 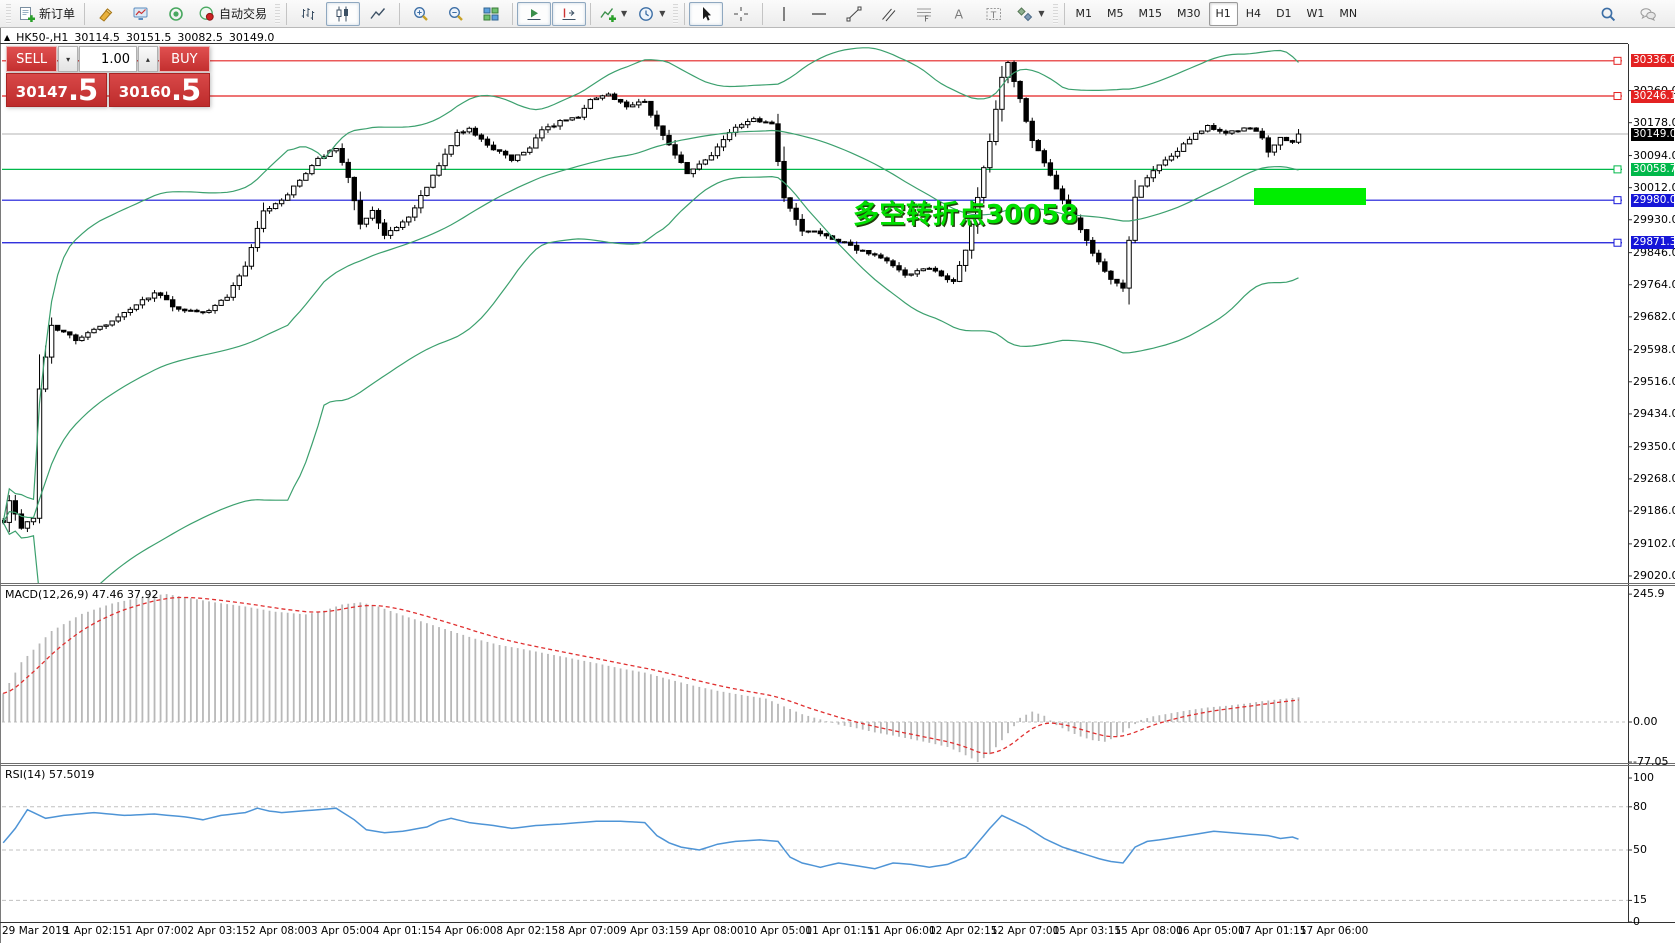 What do you see at coordinates (403, 931) in the screenshot?
I see `time-axis-label: 4 Apr 01:15` at bounding box center [403, 931].